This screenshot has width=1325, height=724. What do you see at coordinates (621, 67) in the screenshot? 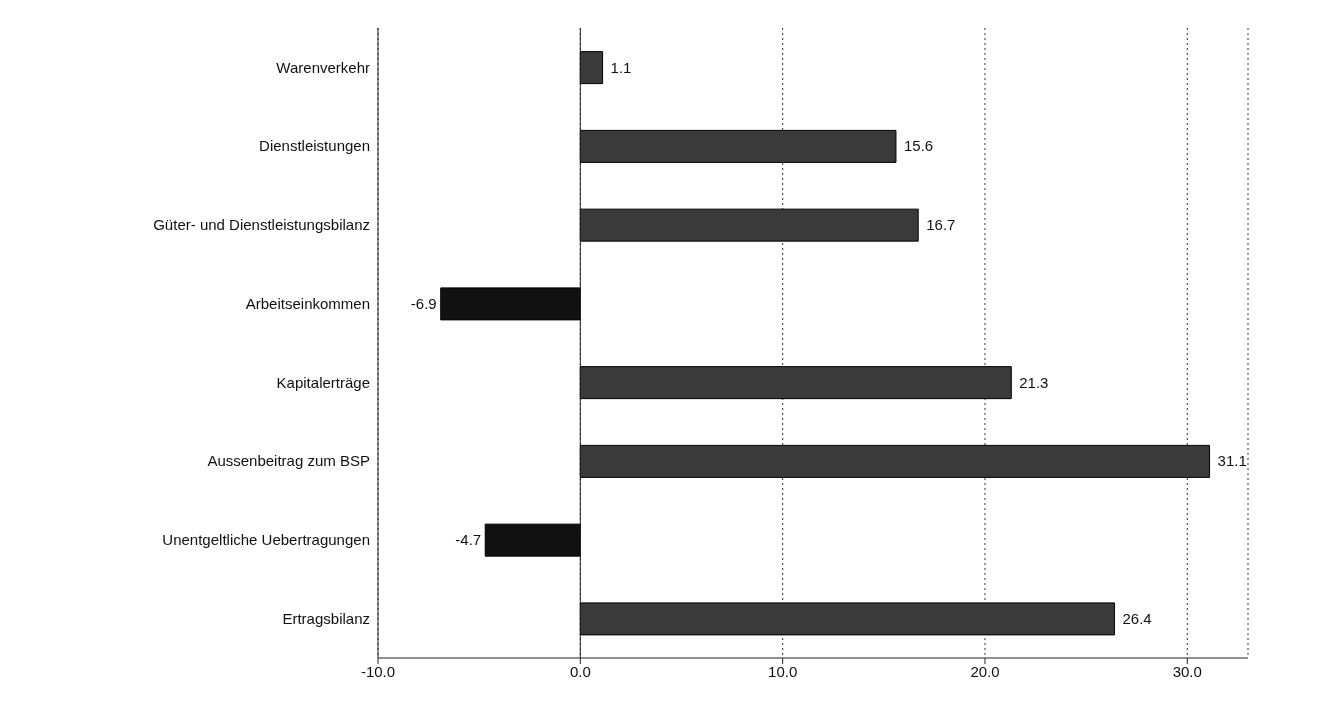
I see `data-label: 1.1` at bounding box center [621, 67].